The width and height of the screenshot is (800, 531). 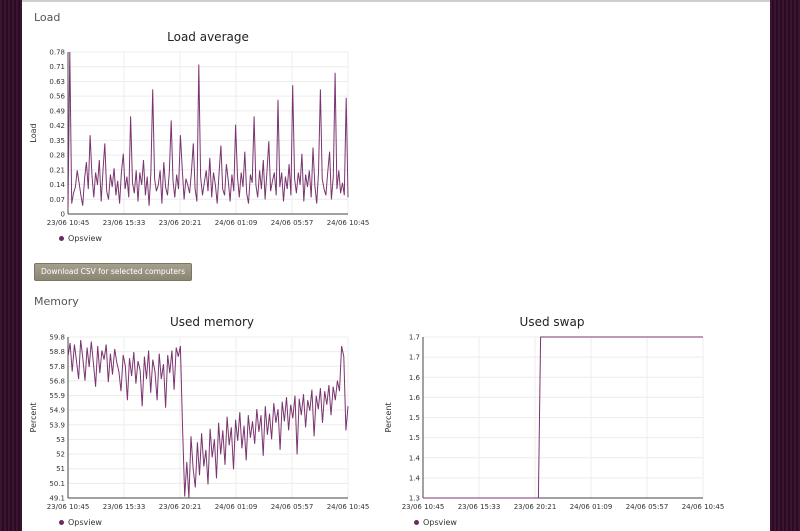 I want to click on legend-swap: Opsview, so click(x=435, y=522).